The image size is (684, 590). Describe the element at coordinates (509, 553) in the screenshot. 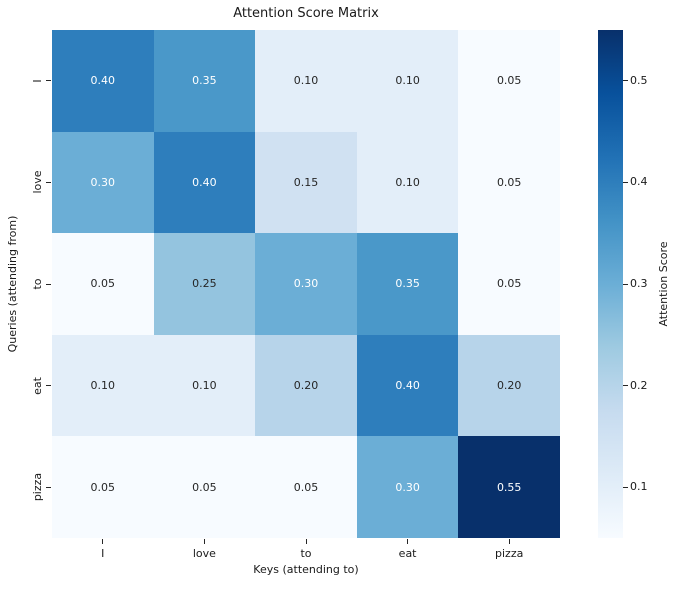

I see `x-tick-label: pizza` at that location.